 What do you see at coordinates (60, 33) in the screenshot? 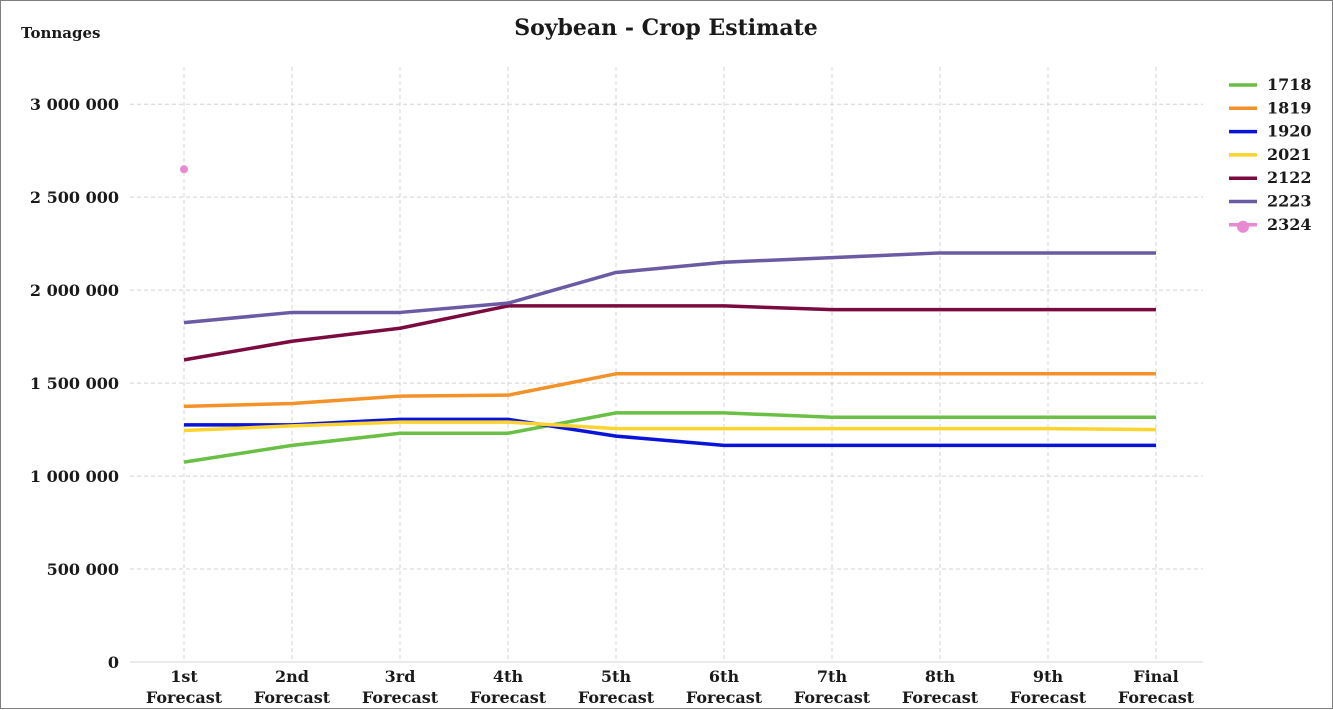
I see `y-axis-label: Tonnages` at bounding box center [60, 33].